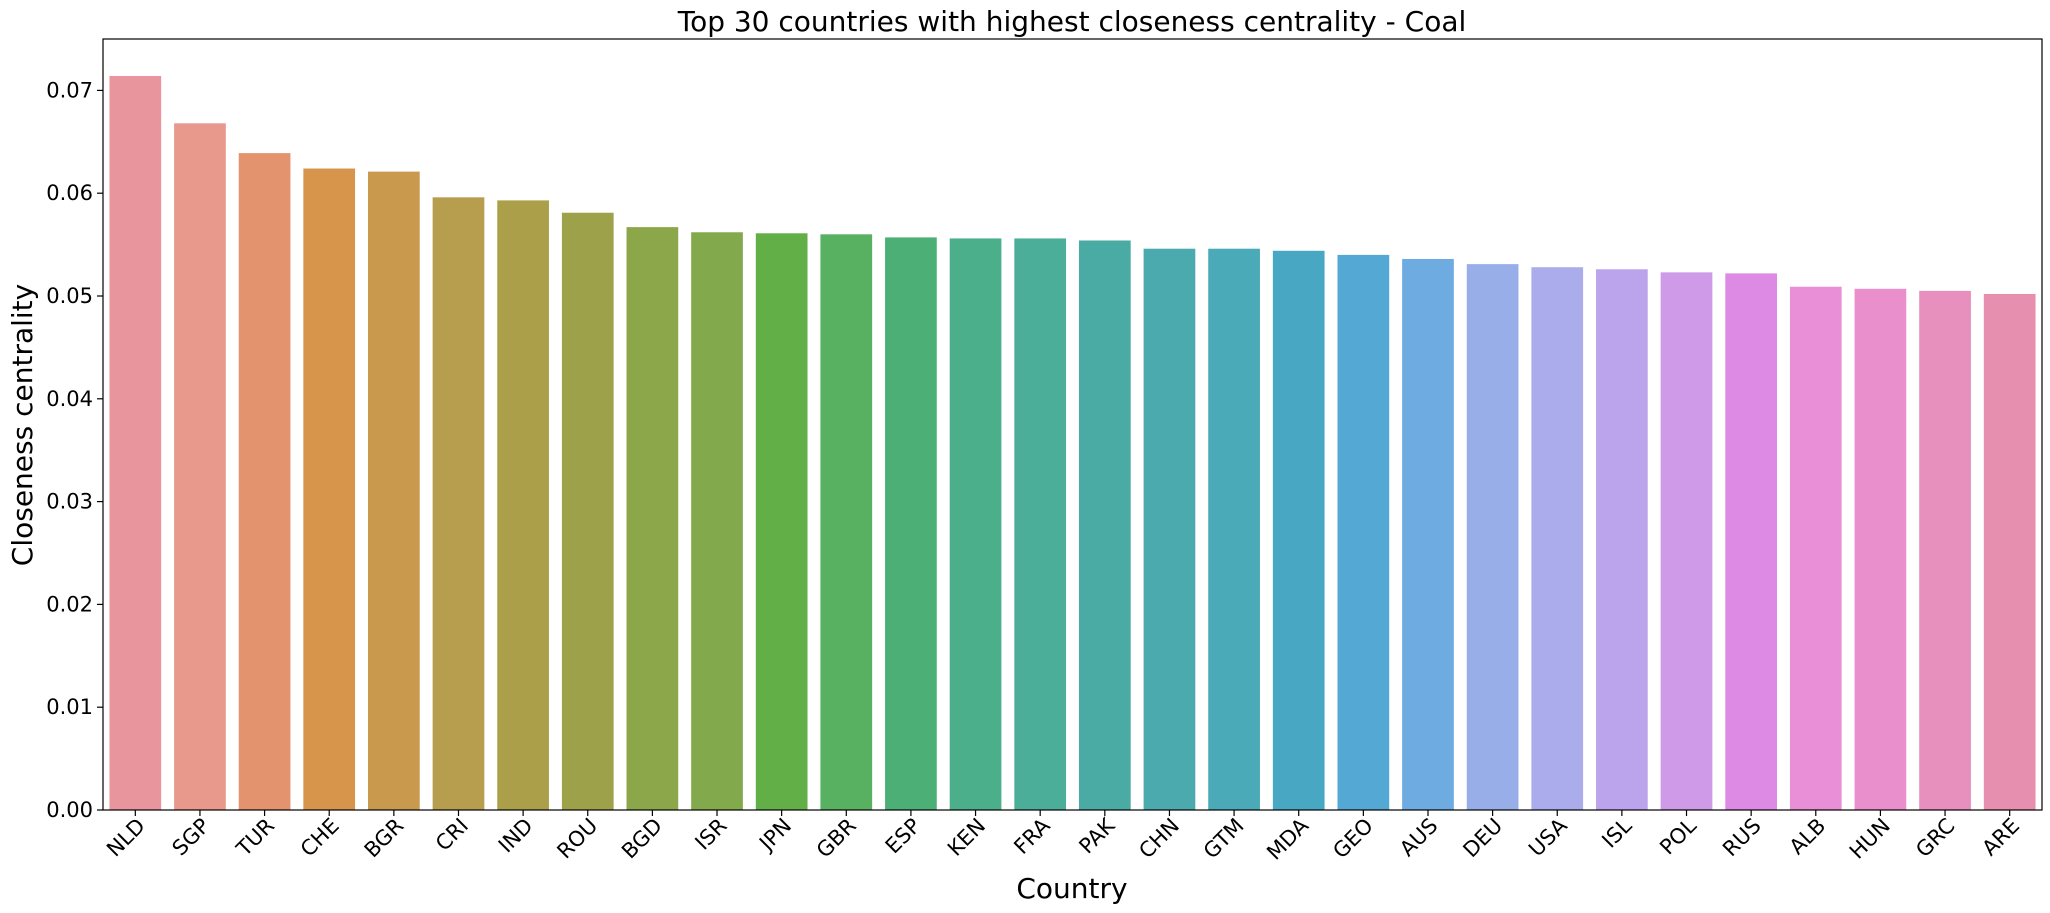 The image size is (2050, 913). I want to click on x-tick-label: JPN, so click(774, 835).